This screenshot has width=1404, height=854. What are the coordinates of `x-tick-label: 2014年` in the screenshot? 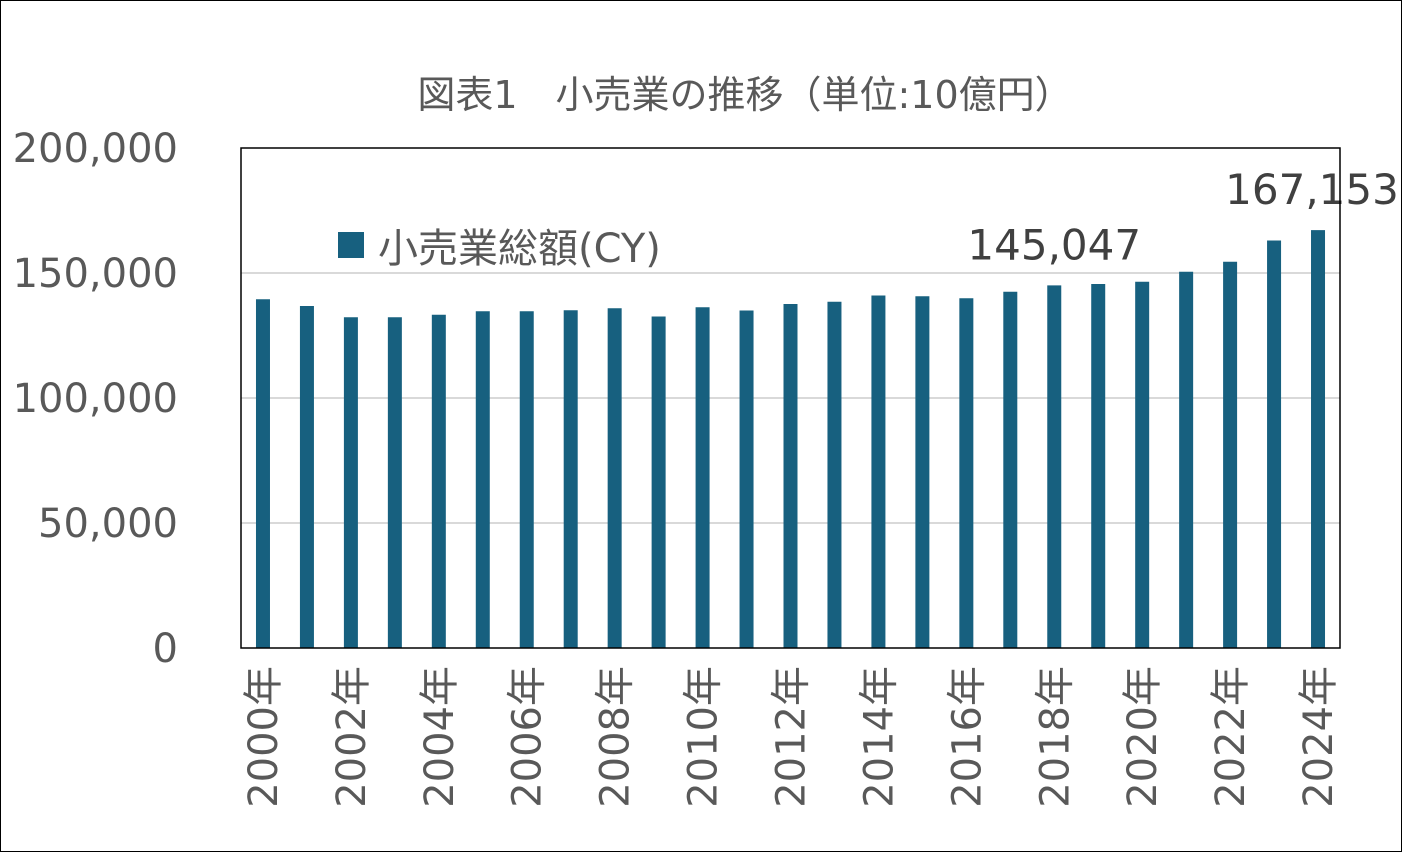 It's located at (879, 737).